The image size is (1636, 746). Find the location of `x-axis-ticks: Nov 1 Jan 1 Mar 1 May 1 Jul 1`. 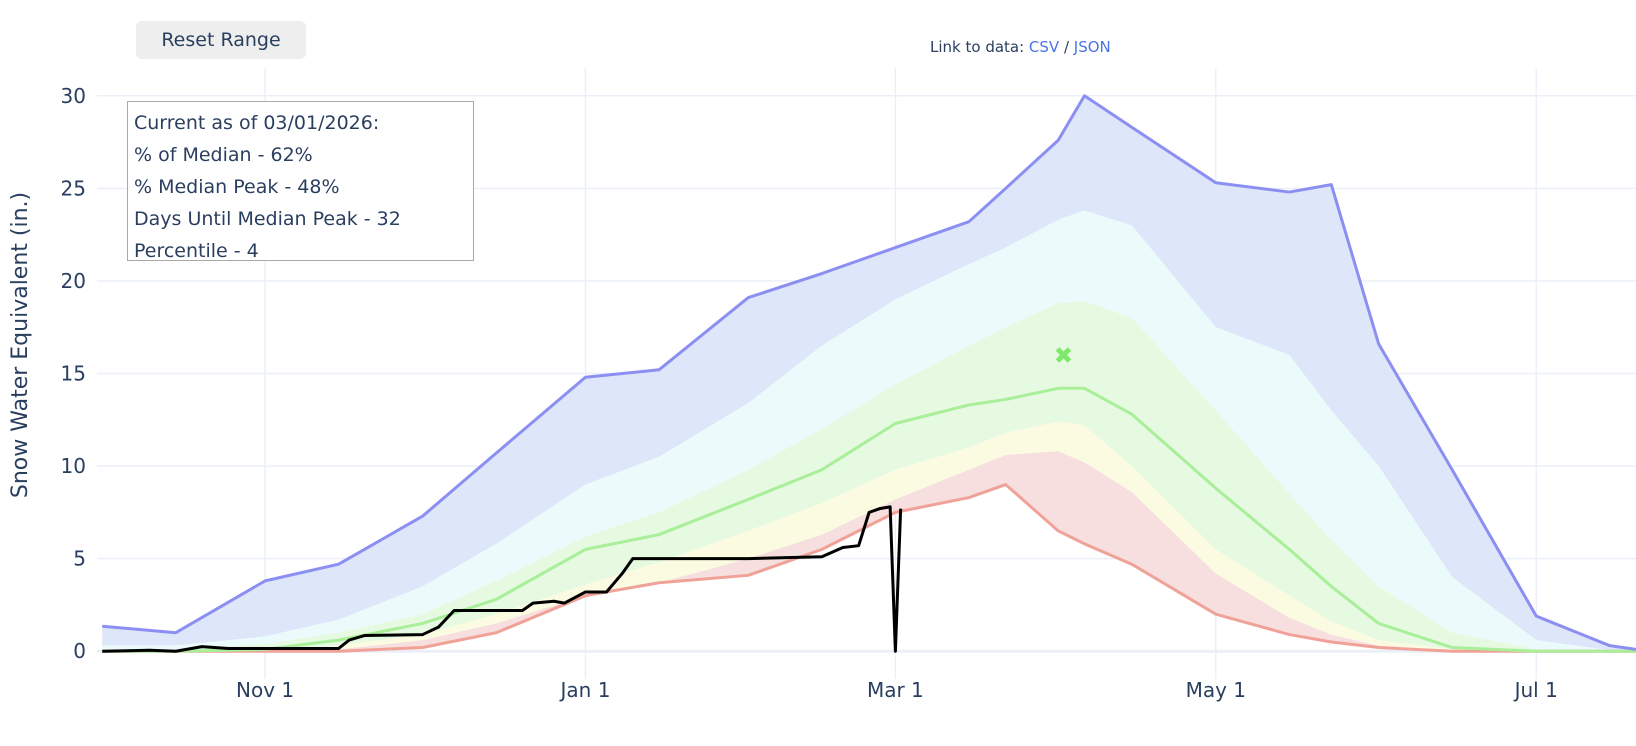

x-axis-ticks: Nov 1 Jan 1 Mar 1 May 1 Jul 1 is located at coordinates (897, 690).